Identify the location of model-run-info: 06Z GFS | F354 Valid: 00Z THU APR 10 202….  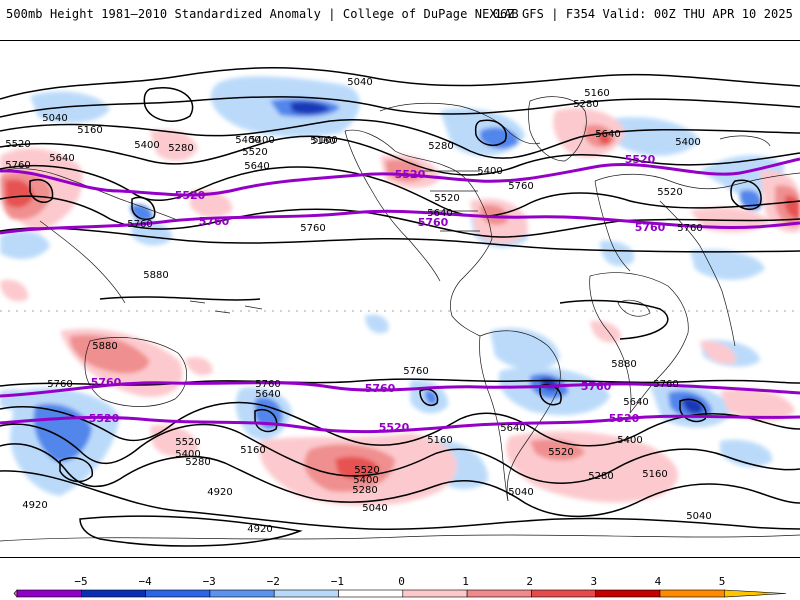
(642, 14).